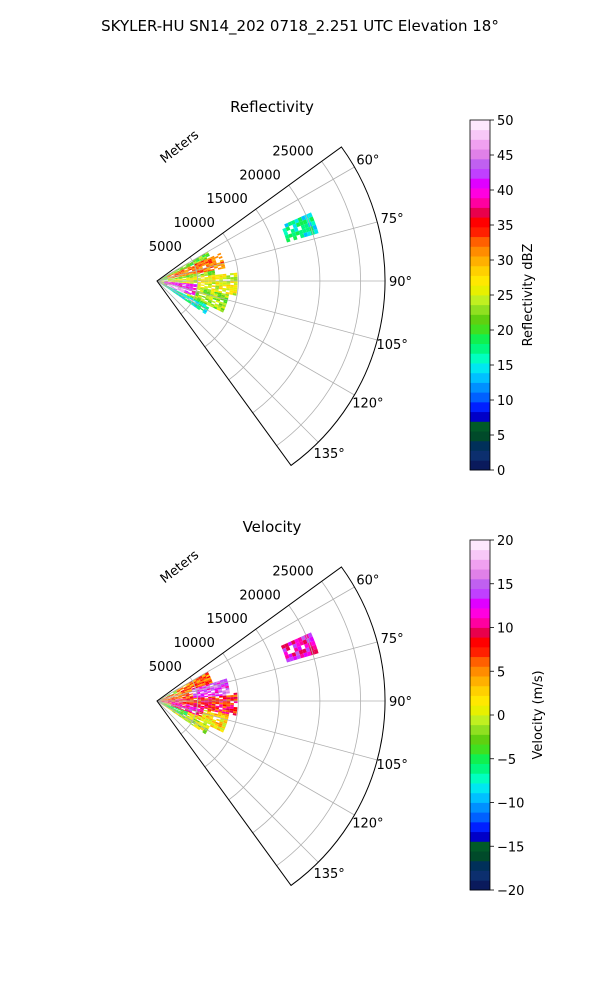  Describe the element at coordinates (255, 338) in the screenshot. I see `azimuth-gridline` at that location.